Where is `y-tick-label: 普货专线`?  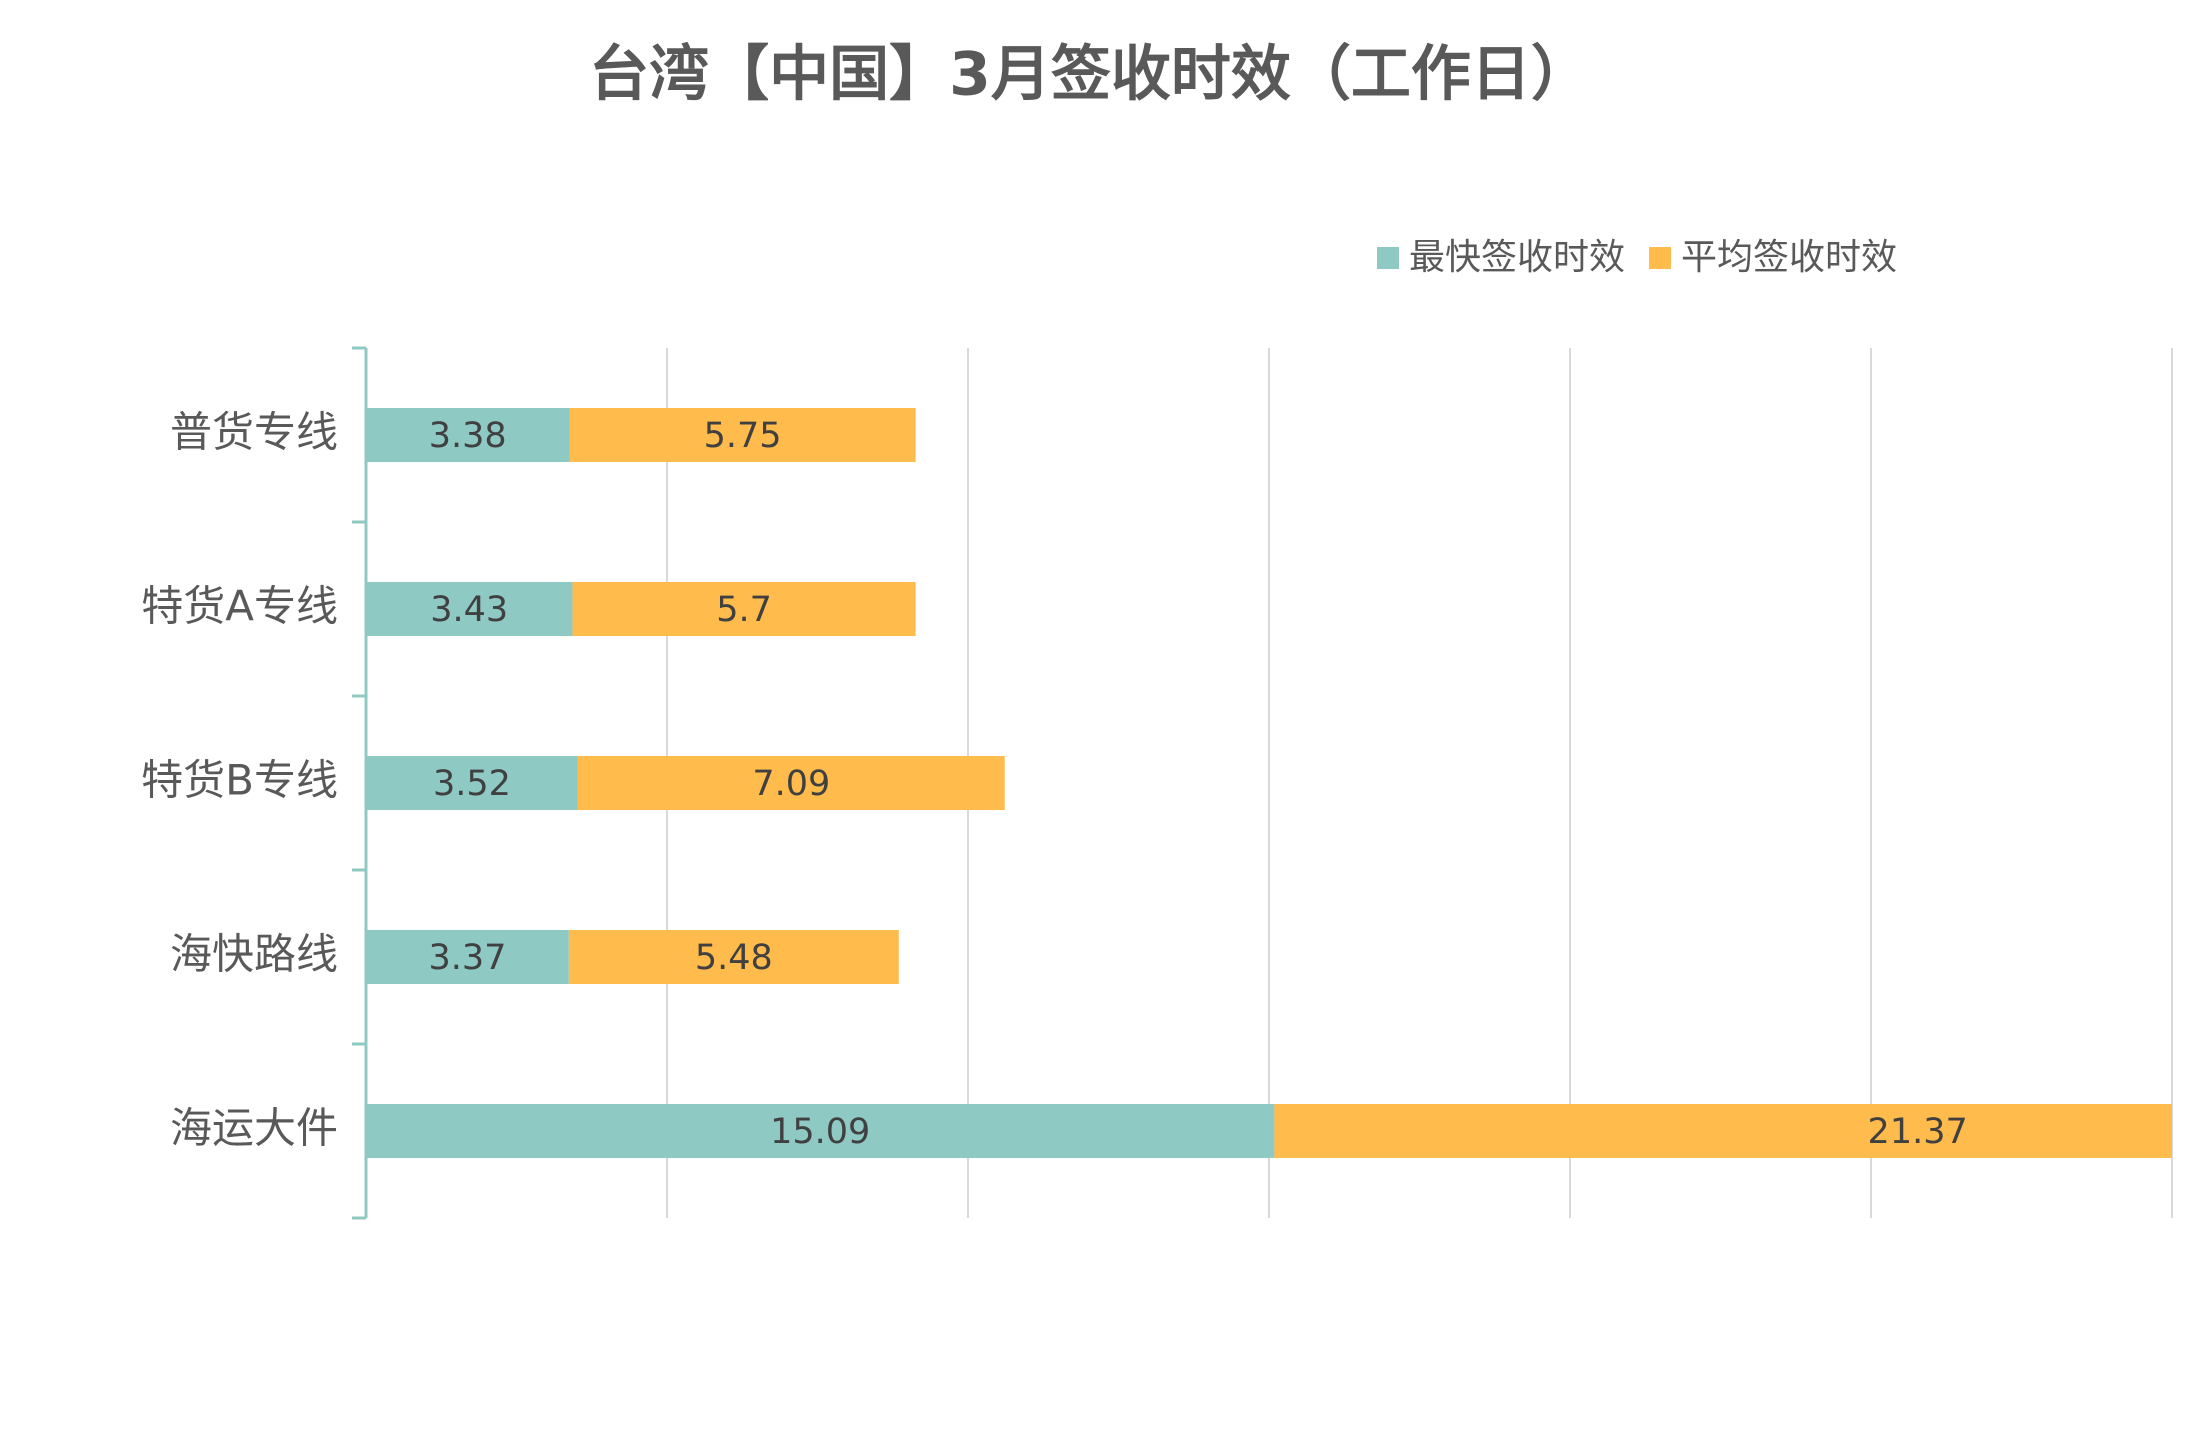 y-tick-label: 普货专线 is located at coordinates (254, 432).